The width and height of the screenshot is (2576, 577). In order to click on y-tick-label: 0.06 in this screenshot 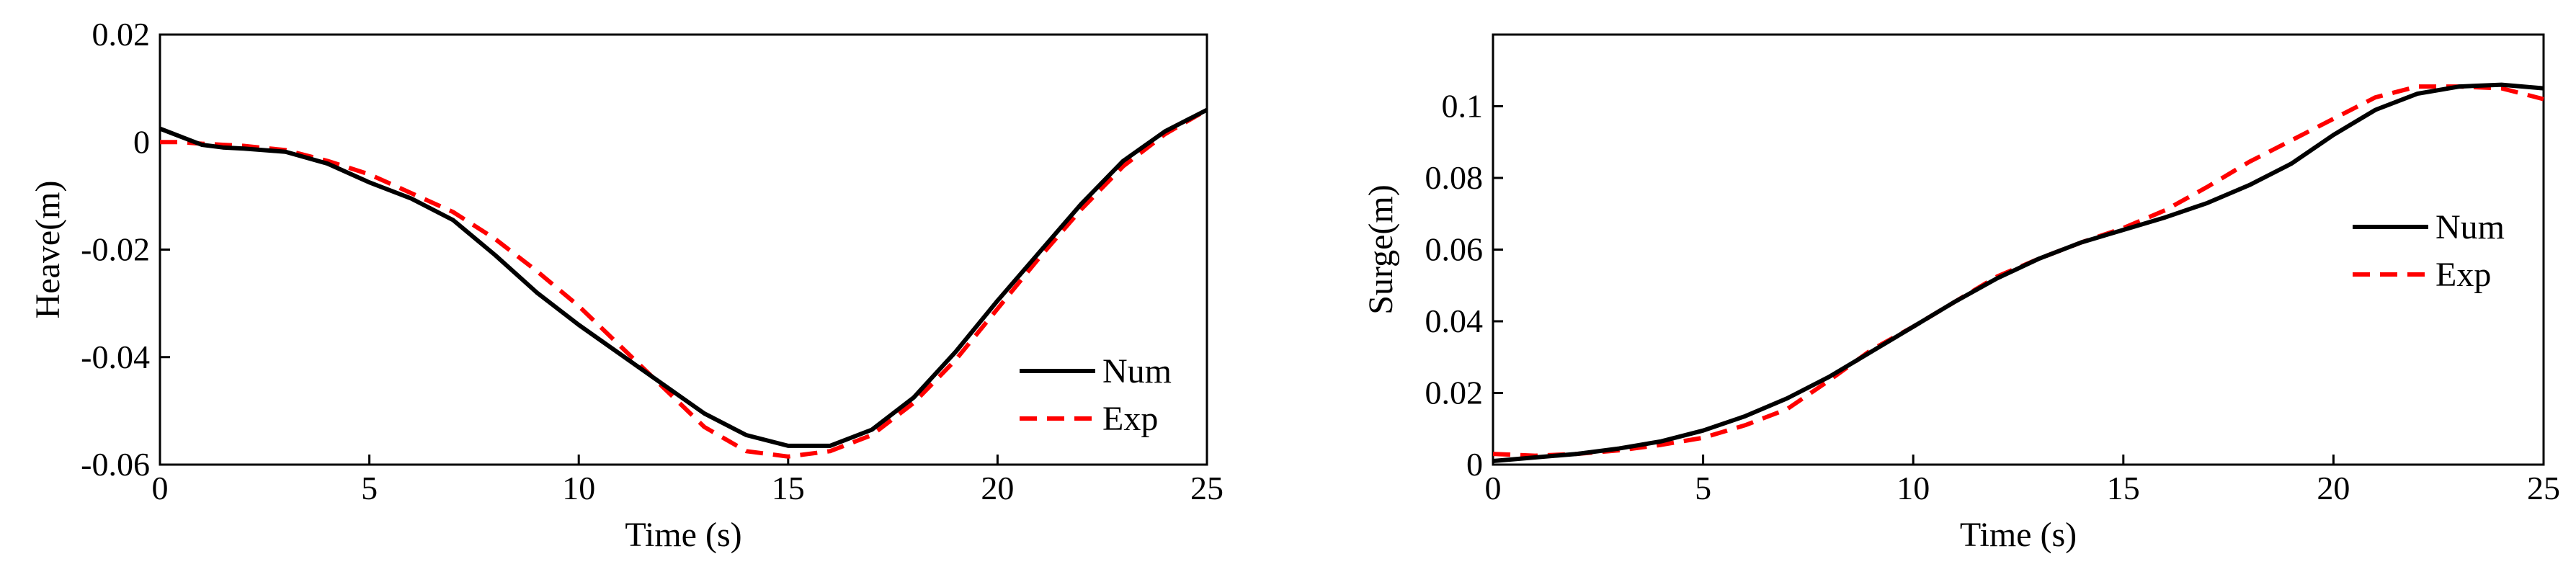, I will do `click(1454, 250)`.